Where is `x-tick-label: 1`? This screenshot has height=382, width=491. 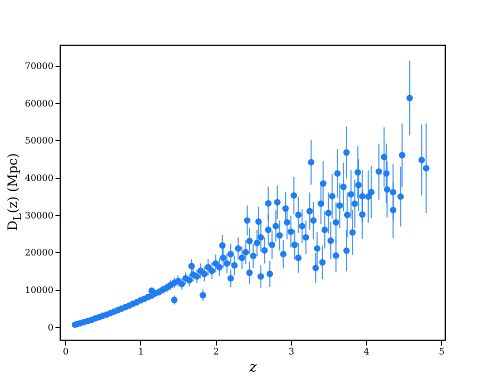 x-tick-label: 1 is located at coordinates (141, 353).